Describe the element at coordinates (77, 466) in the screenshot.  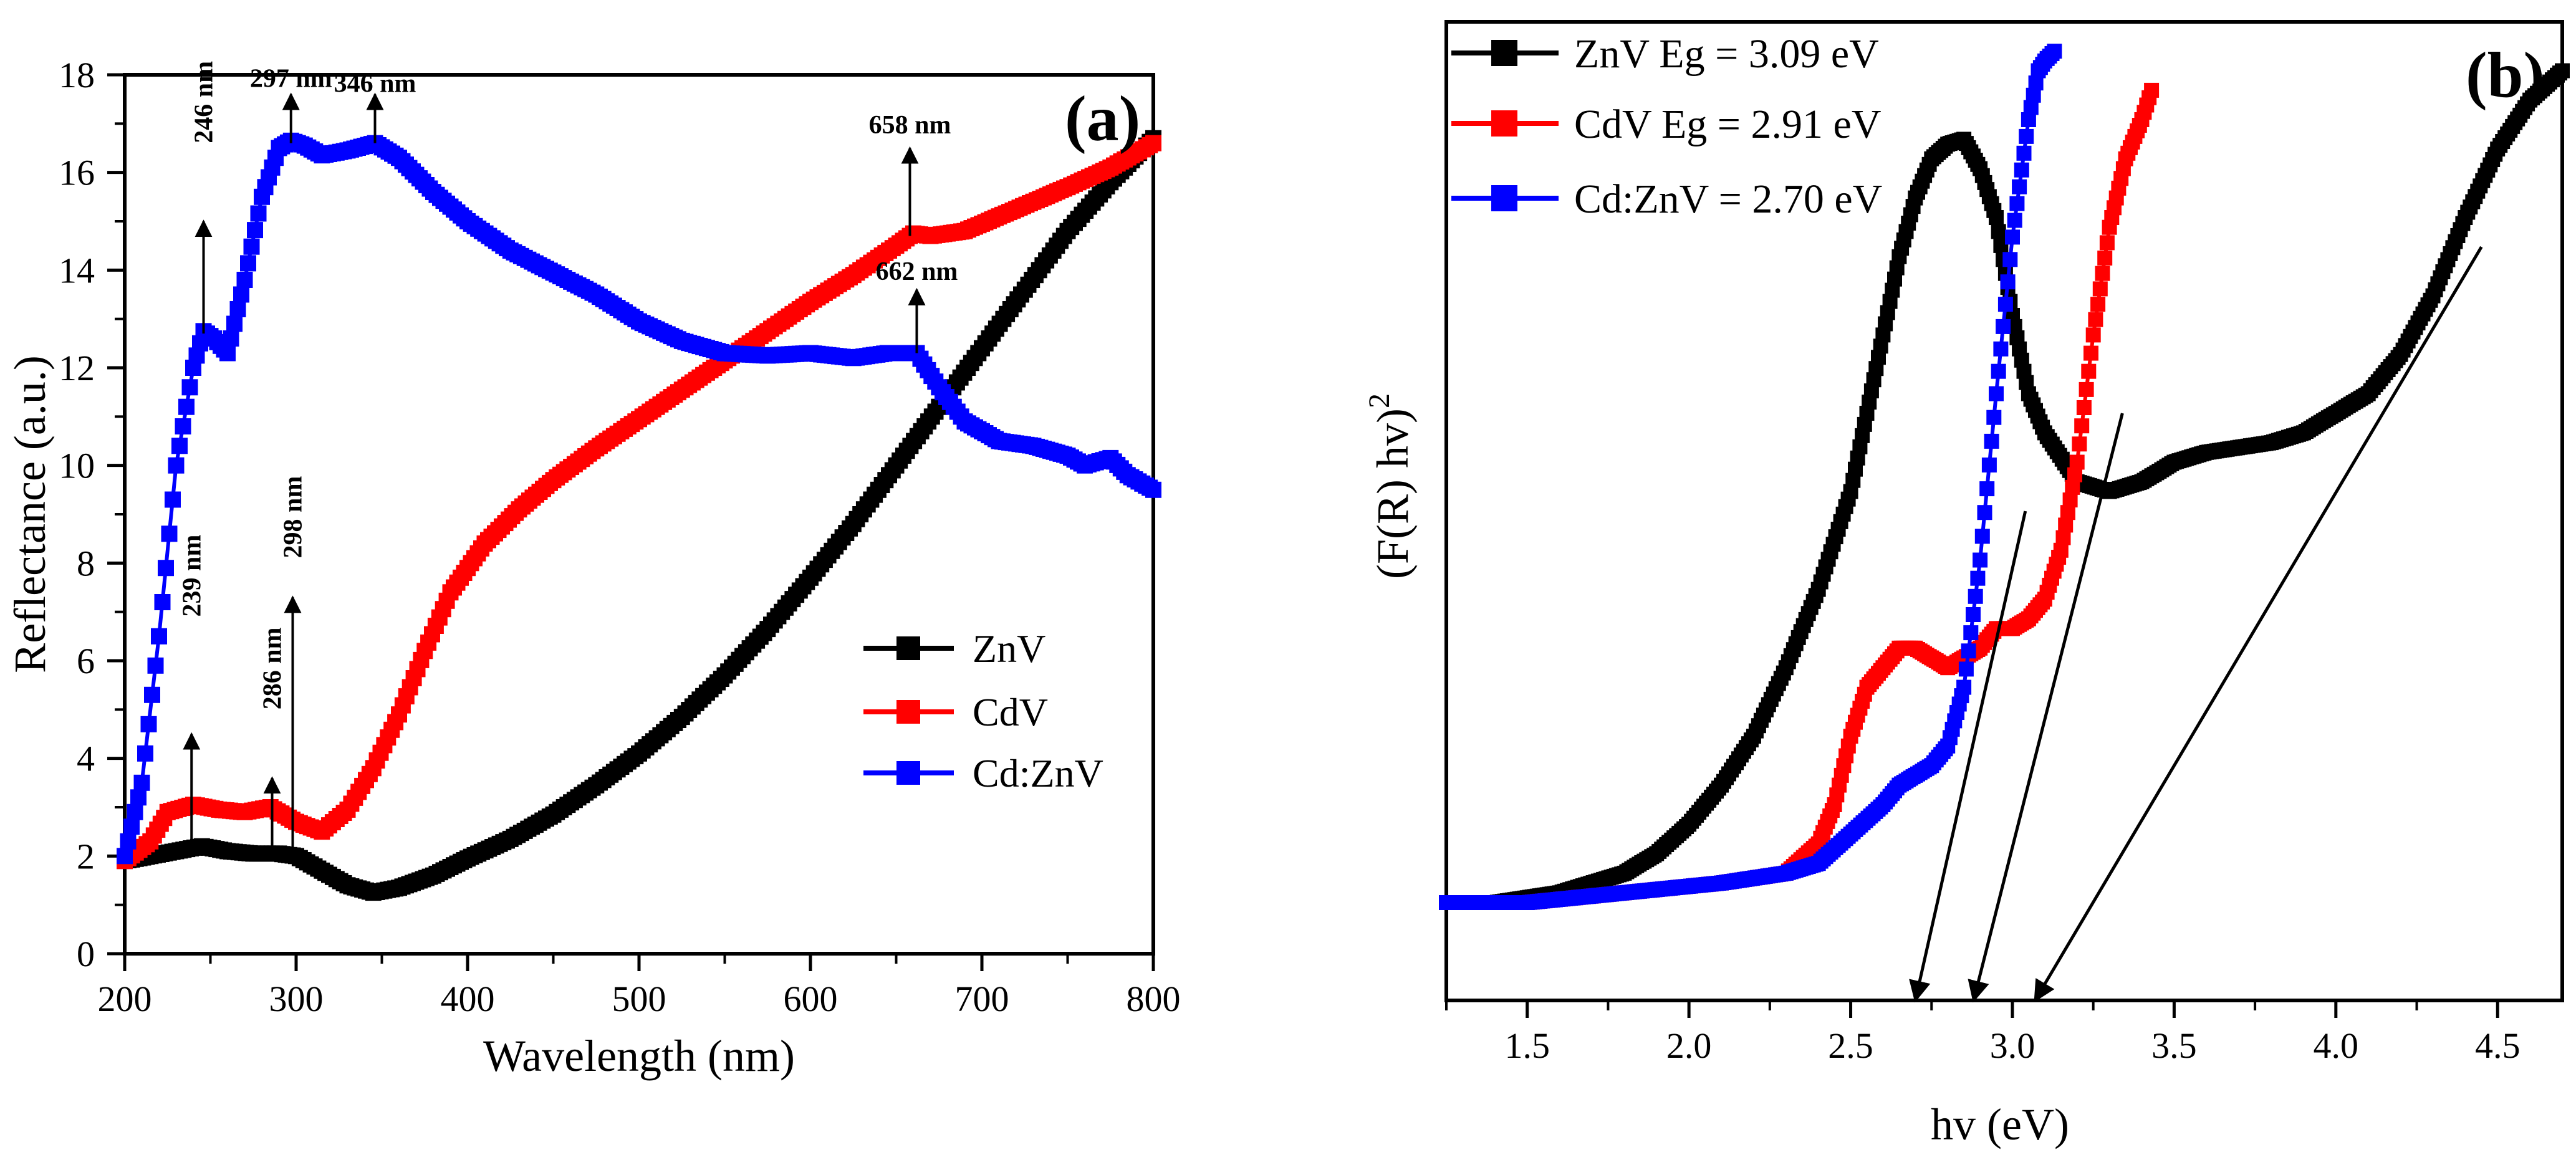
I see `panel-a-y-tick-label: 10` at that location.